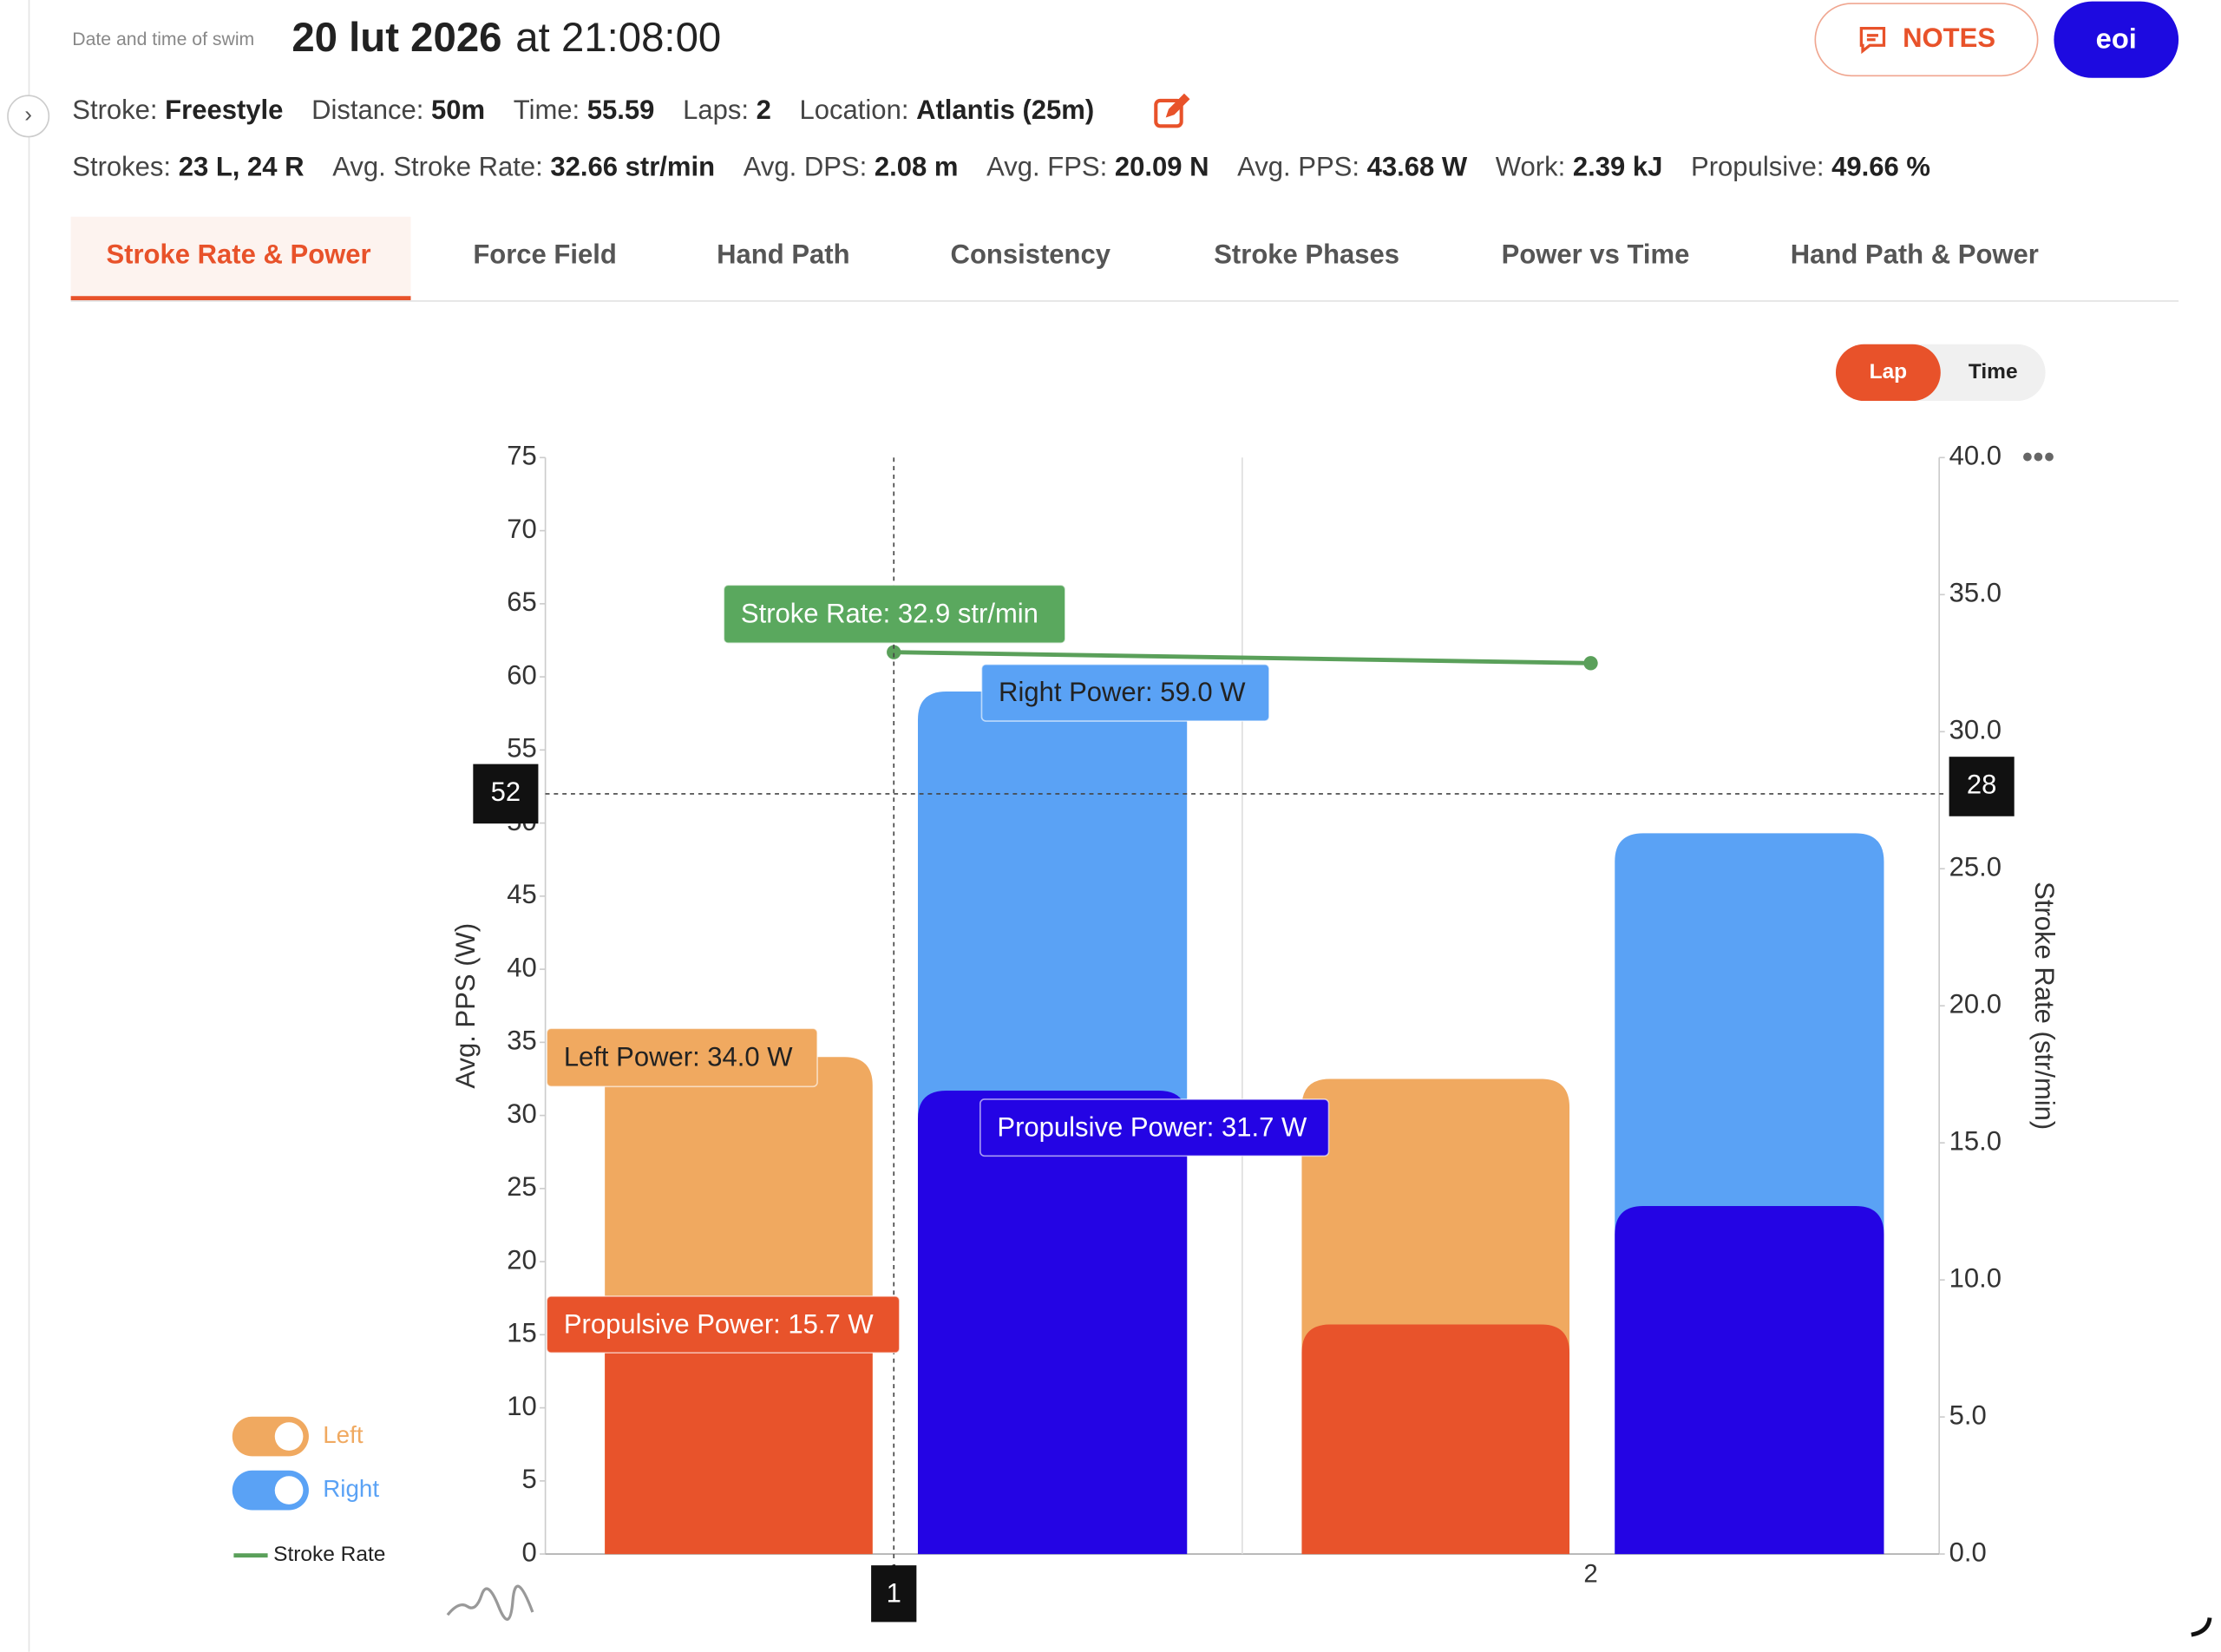 This screenshot has height=1652, width=2221. I want to click on stat-label: Stroke:, so click(115, 112).